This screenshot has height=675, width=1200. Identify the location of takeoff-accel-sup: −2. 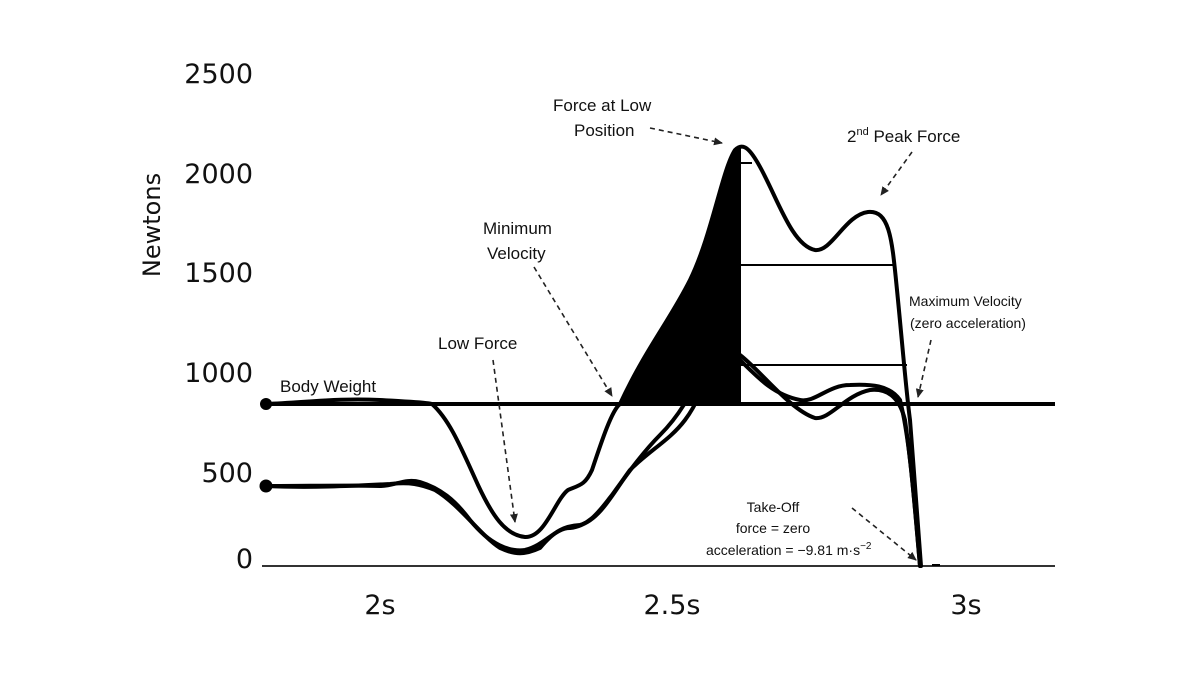
(866, 546).